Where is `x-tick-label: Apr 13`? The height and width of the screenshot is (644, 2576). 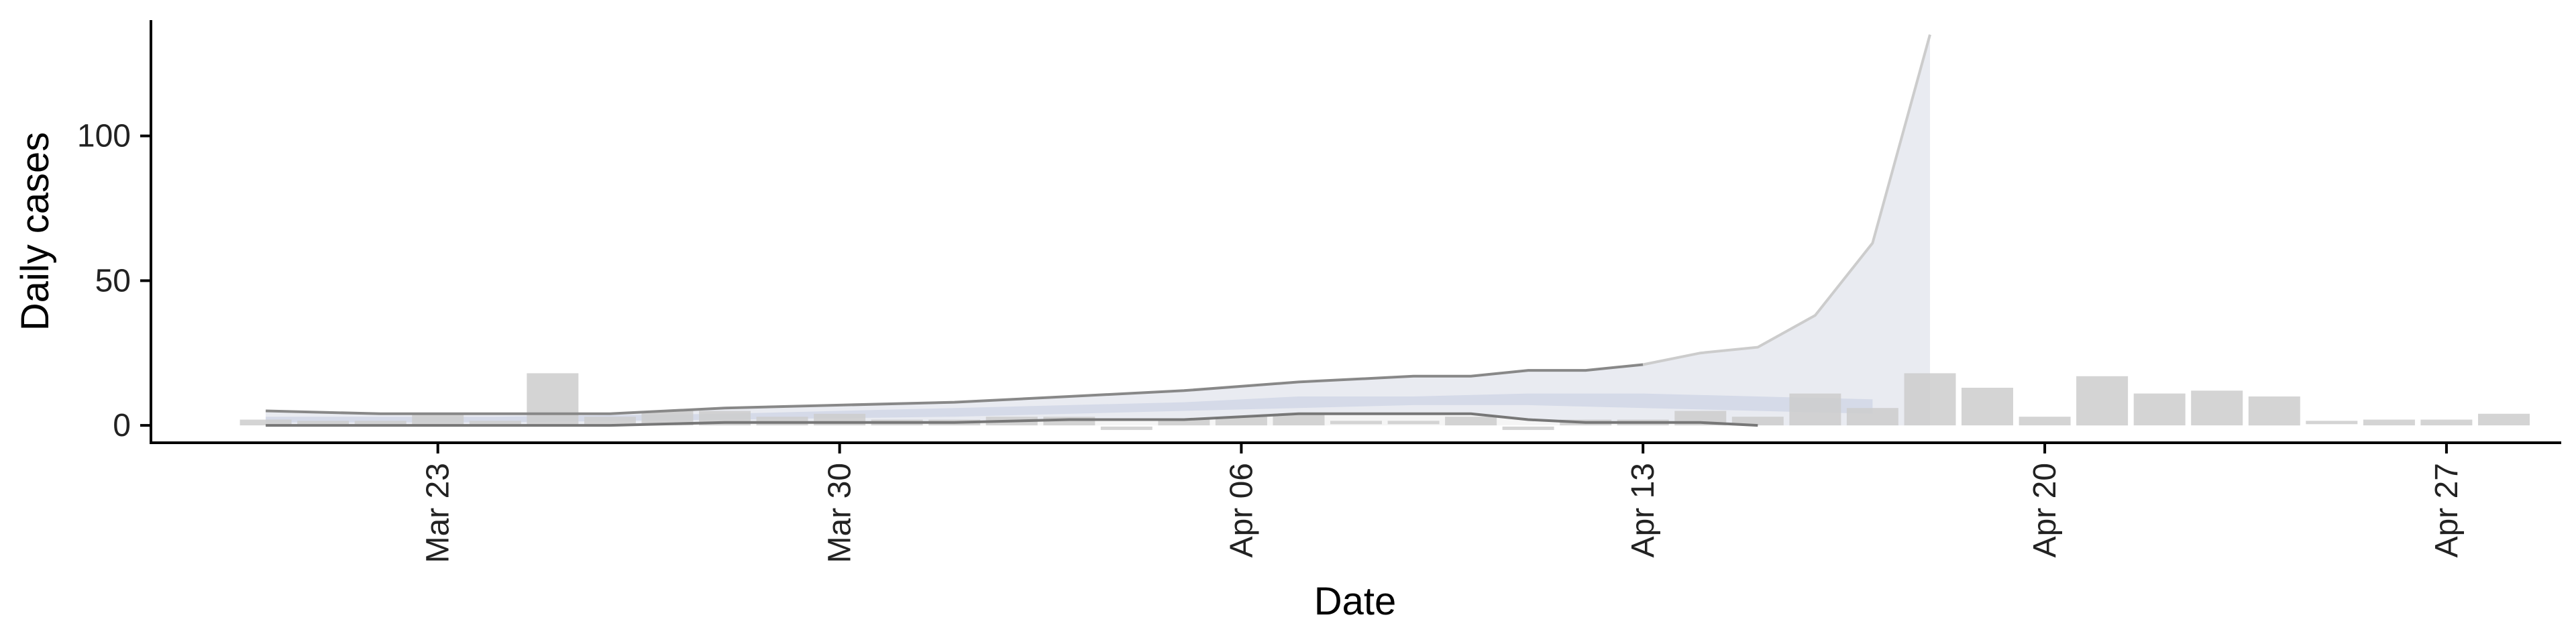 x-tick-label: Apr 13 is located at coordinates (1643, 510).